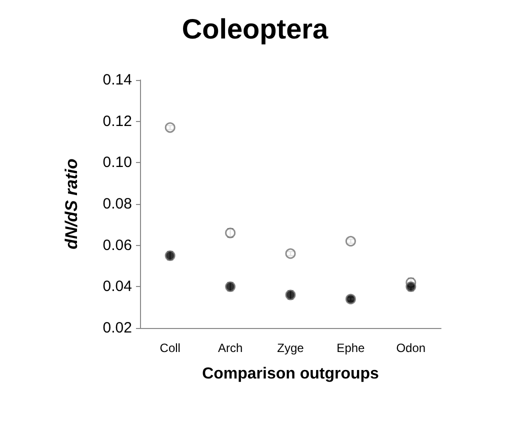 This screenshot has height=438, width=511. I want to click on x-tick-label: Coll, so click(170, 348).